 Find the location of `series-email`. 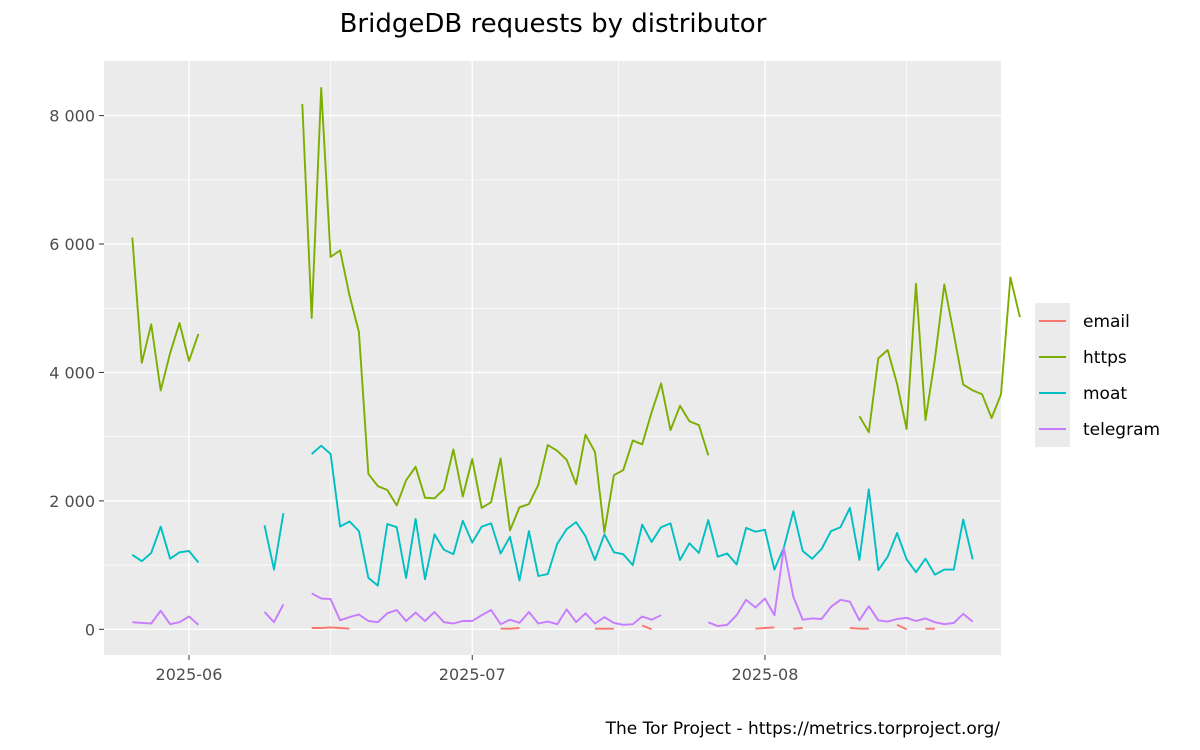

series-email is located at coordinates (623, 627).